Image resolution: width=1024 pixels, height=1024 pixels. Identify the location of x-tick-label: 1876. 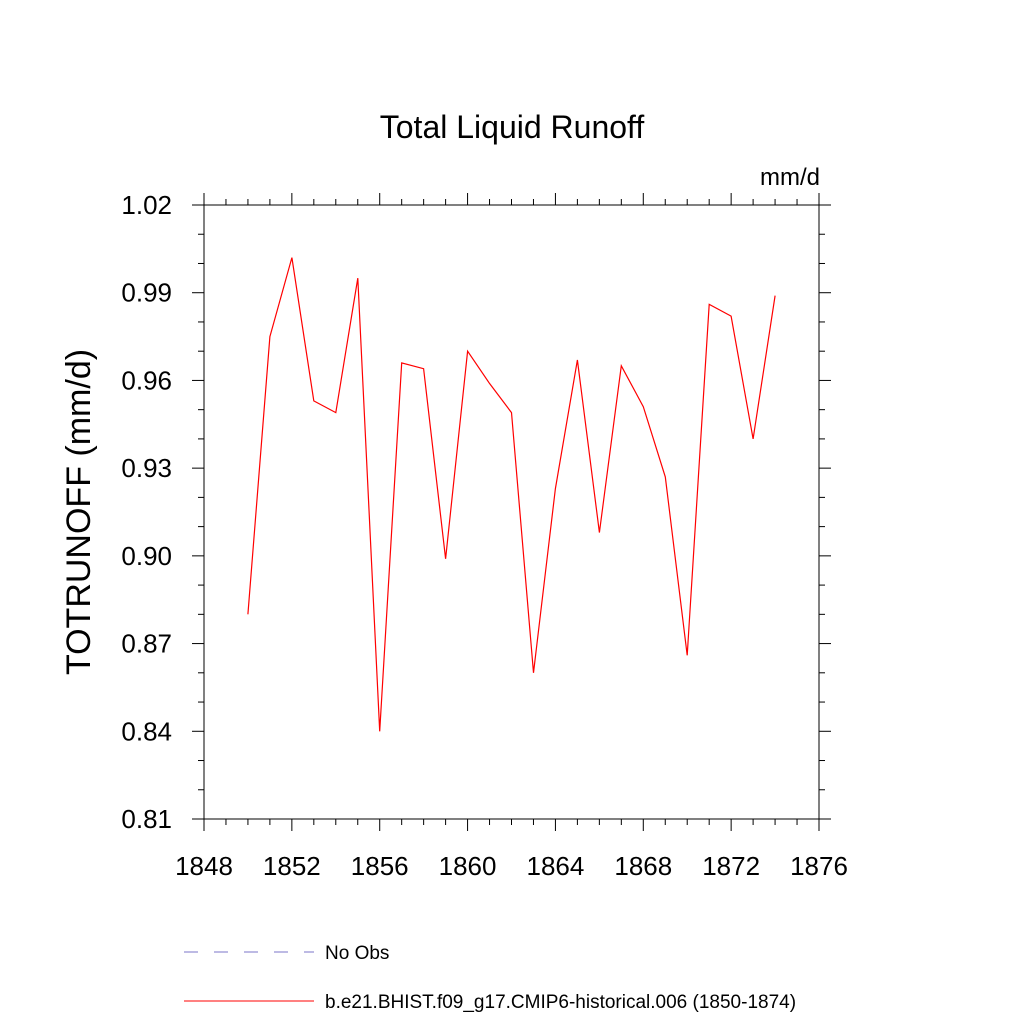
(819, 866).